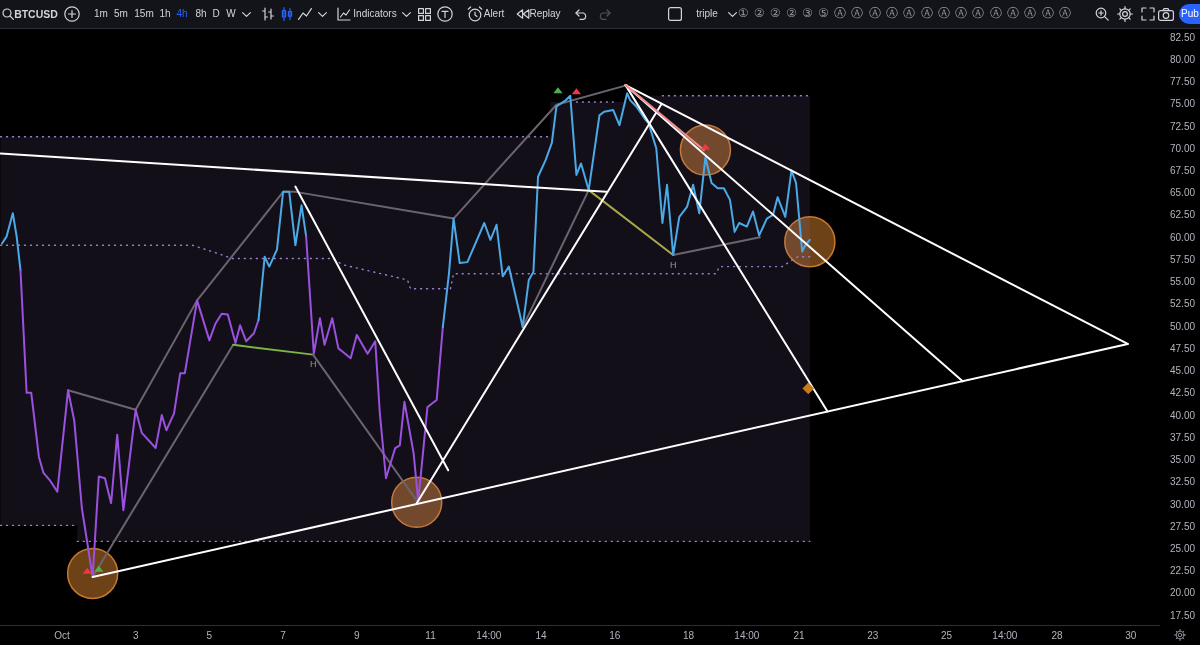 The height and width of the screenshot is (645, 1200). Describe the element at coordinates (1183, 571) in the screenshot. I see `y-tick-label: 22.50` at that location.